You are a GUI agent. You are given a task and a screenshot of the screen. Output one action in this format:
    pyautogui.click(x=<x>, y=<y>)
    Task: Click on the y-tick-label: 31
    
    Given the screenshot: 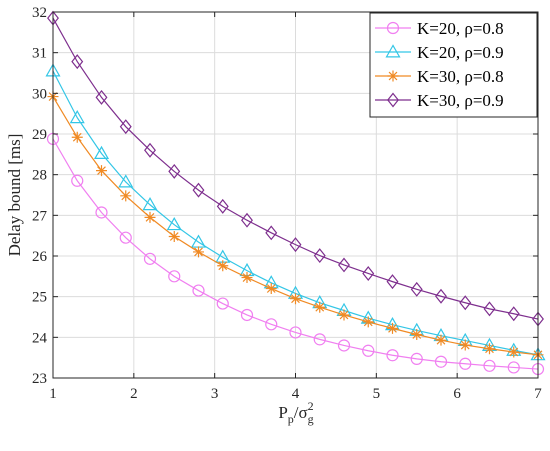 What is the action you would take?
    pyautogui.click(x=39, y=54)
    